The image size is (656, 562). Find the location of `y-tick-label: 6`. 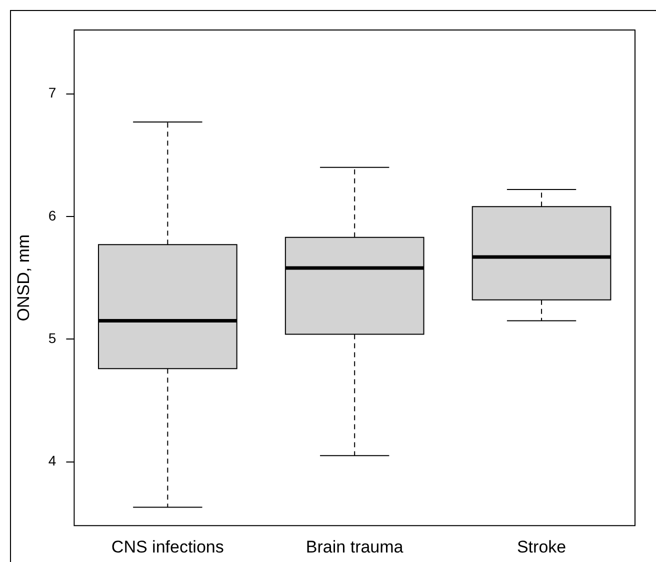

y-tick-label: 6 is located at coordinates (52, 215).